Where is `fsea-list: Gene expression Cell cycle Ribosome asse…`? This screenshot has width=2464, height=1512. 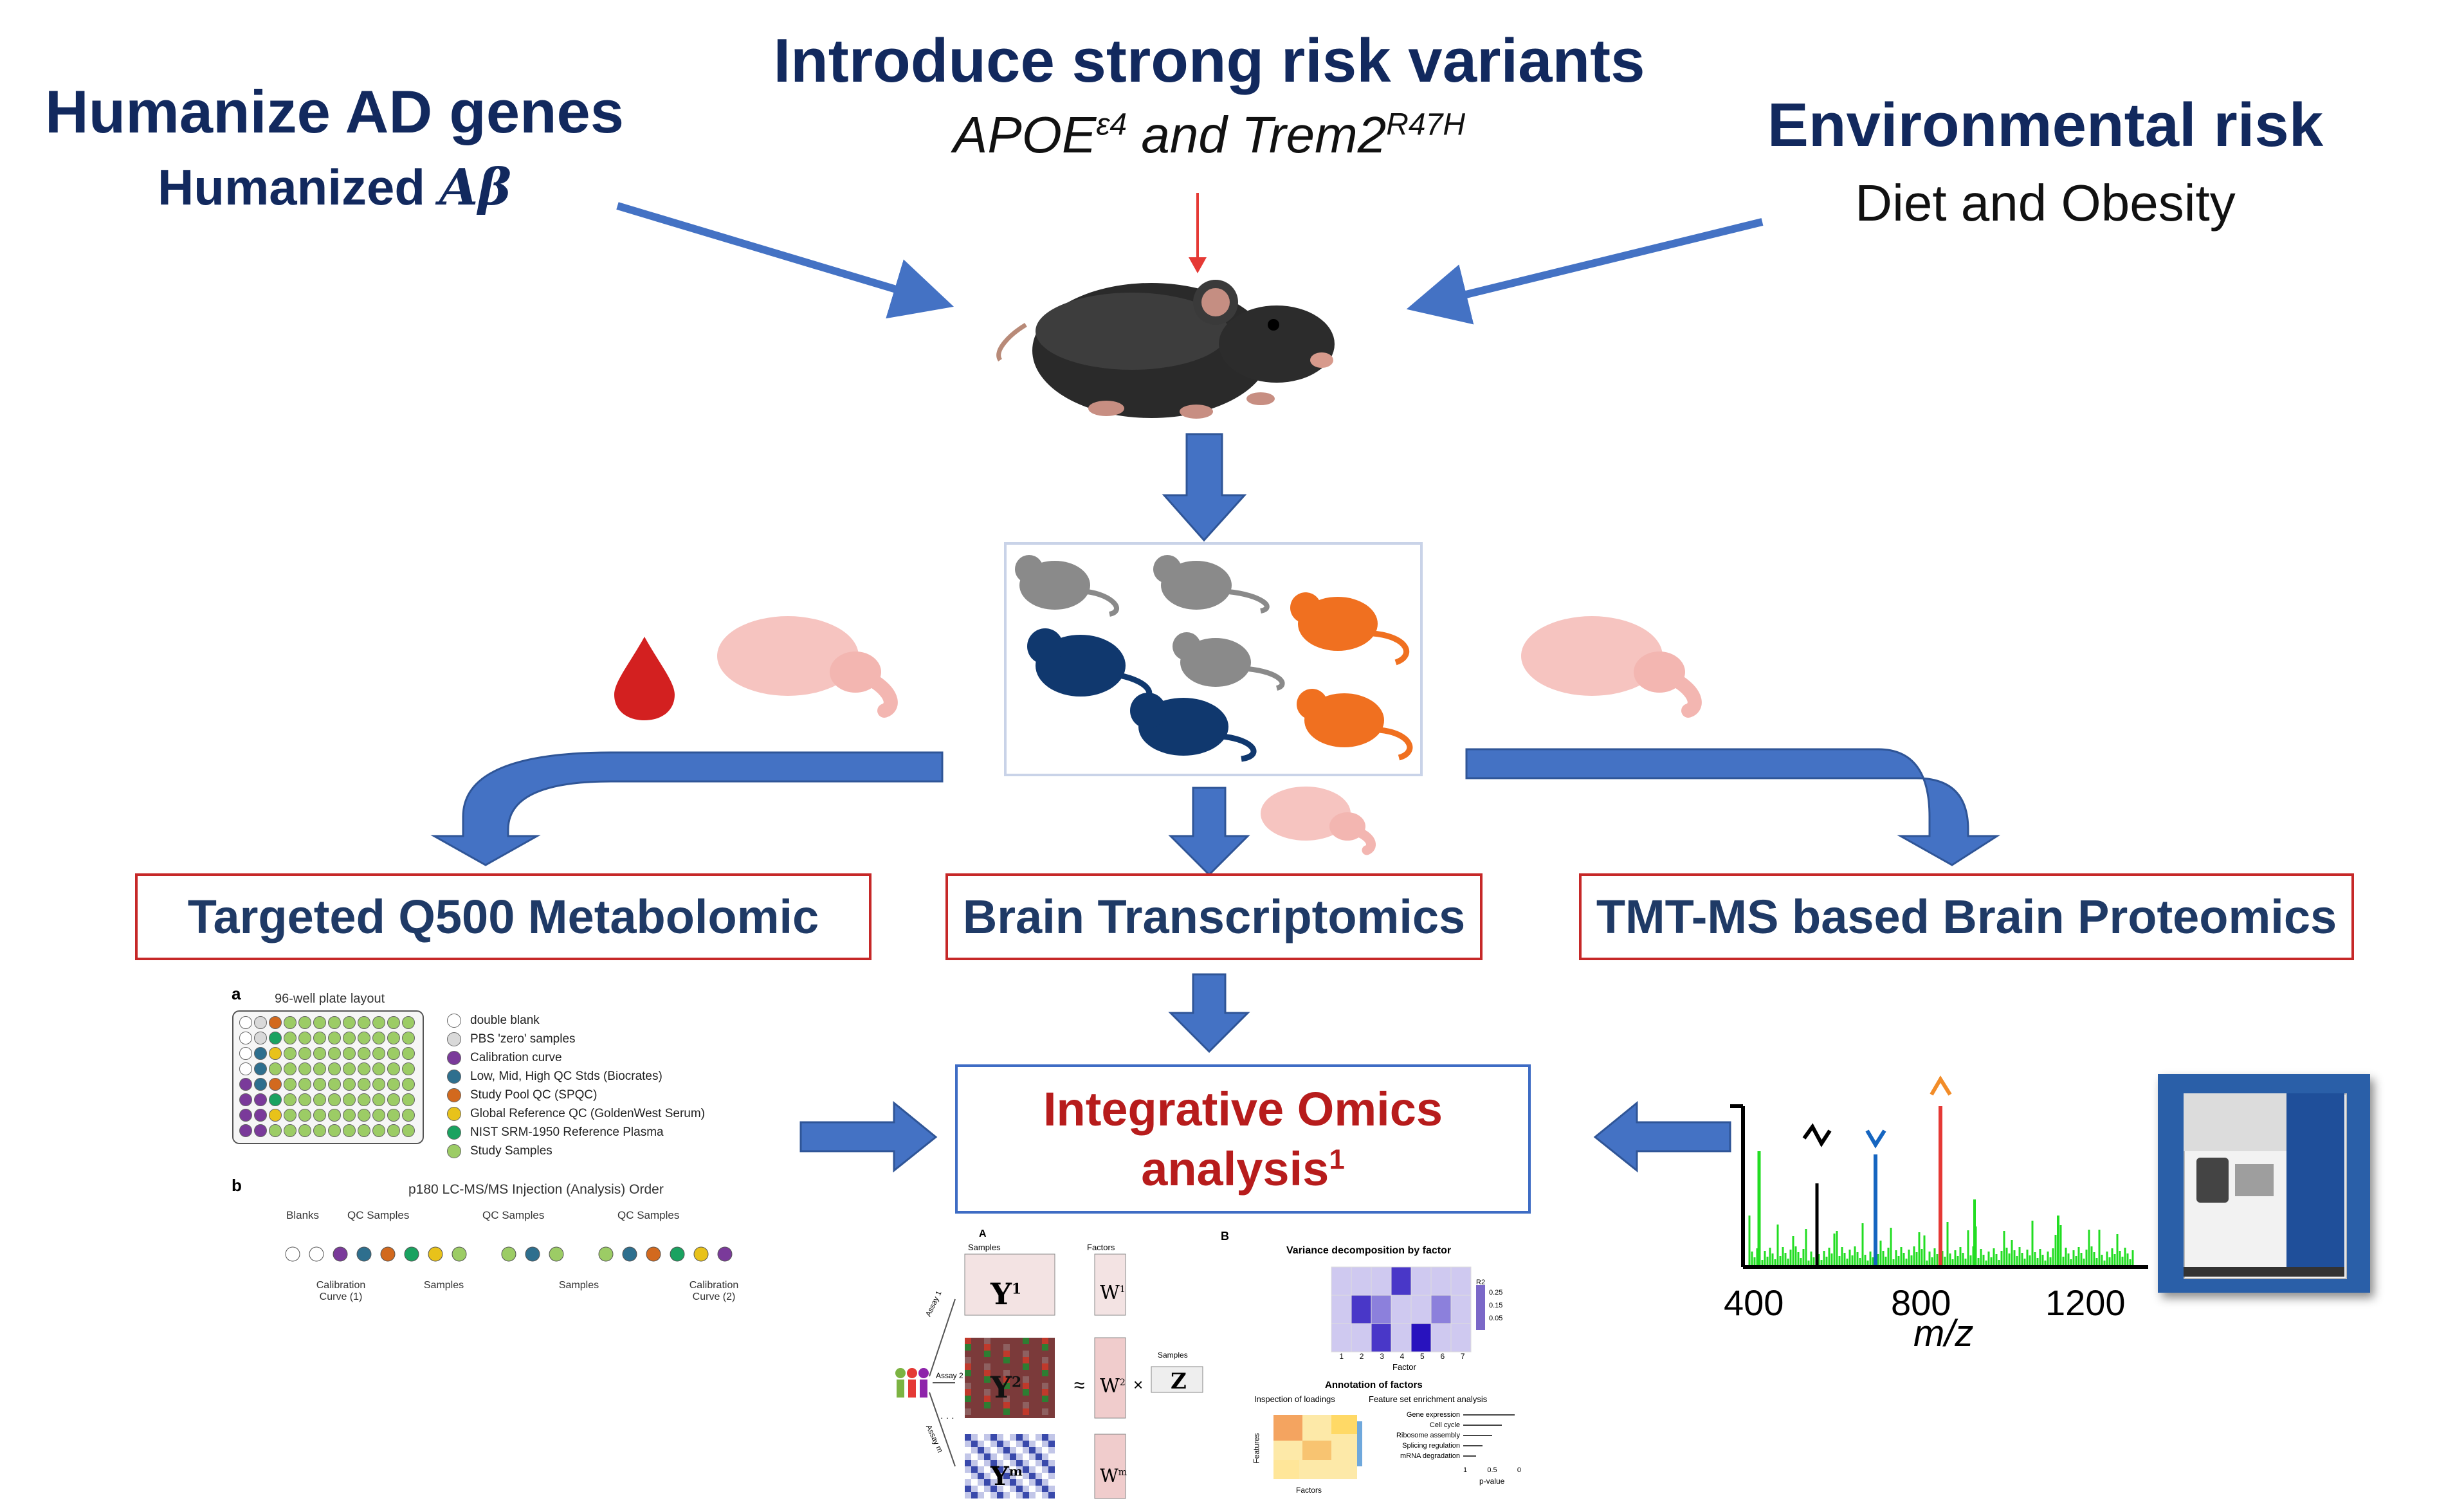
fsea-list: Gene expression Cell cycle Ribosome asse… is located at coordinates (1428, 1435).